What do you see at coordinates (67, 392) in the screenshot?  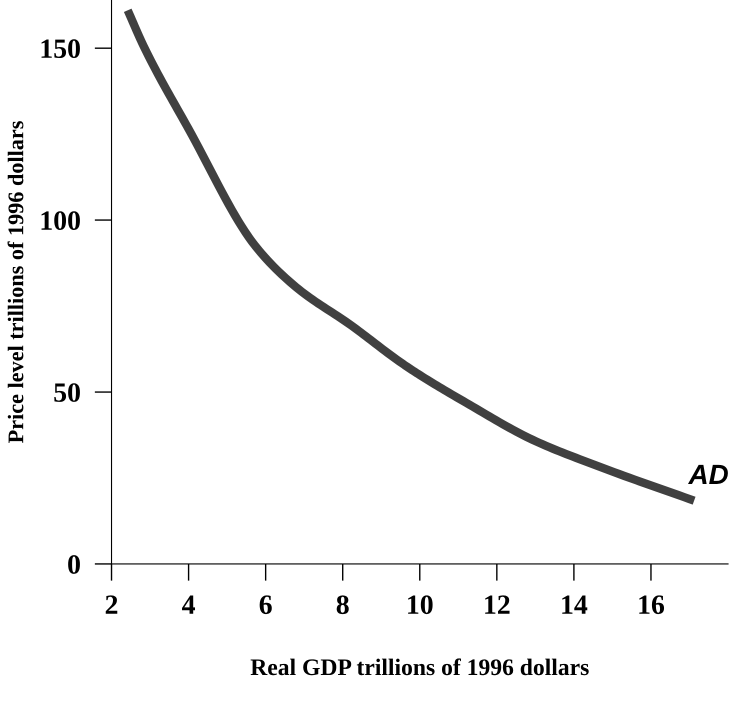 I see `y-tick-label: 50` at bounding box center [67, 392].